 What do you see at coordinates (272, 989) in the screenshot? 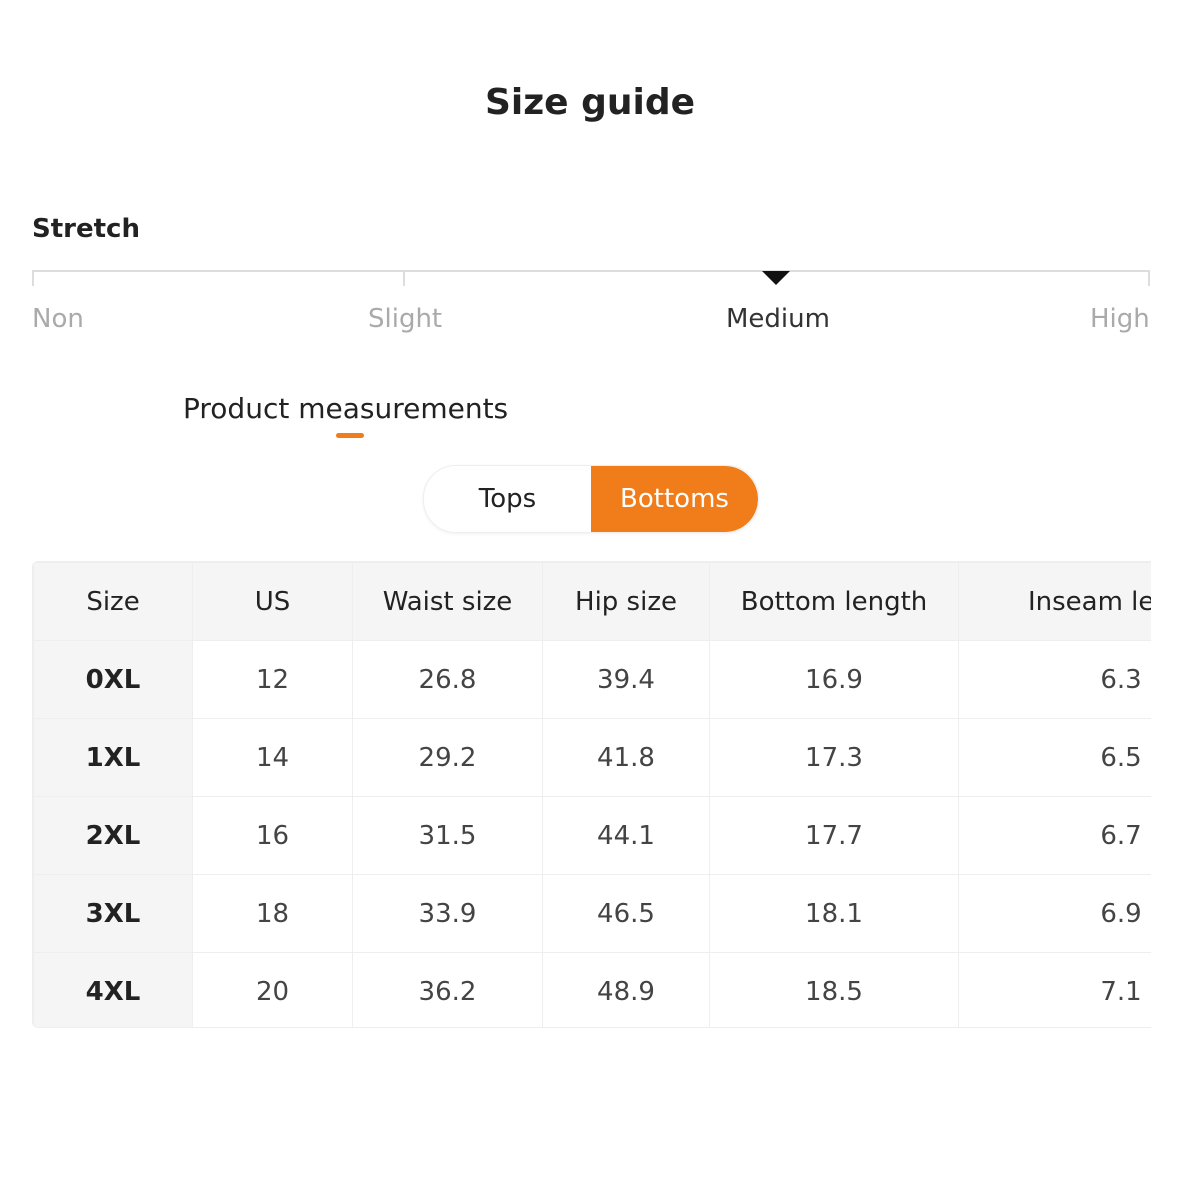
I see `table-cell: 20` at bounding box center [272, 989].